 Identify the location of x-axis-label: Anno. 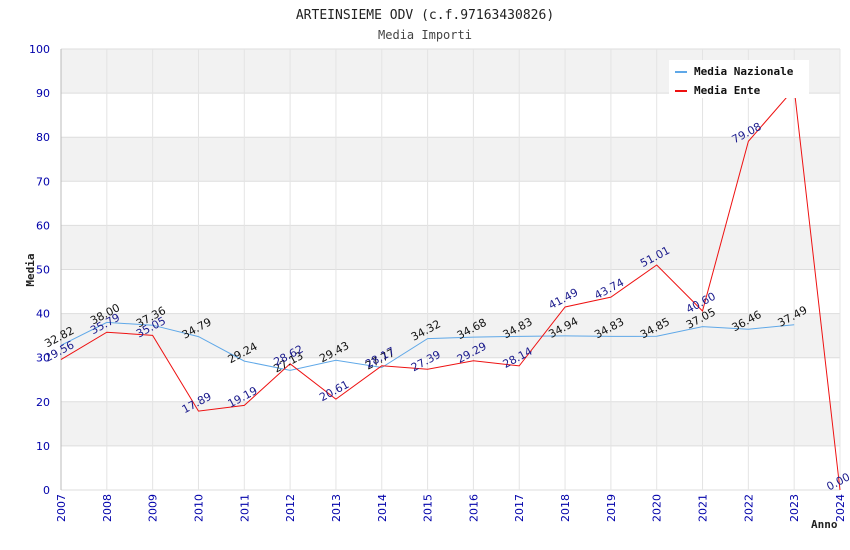
(824, 524).